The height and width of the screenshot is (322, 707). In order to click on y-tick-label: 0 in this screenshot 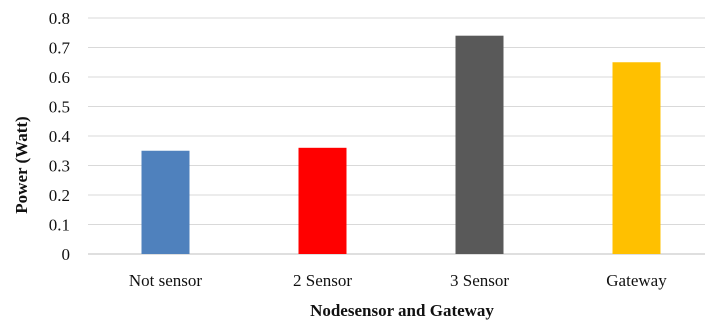, I will do `click(66, 254)`.